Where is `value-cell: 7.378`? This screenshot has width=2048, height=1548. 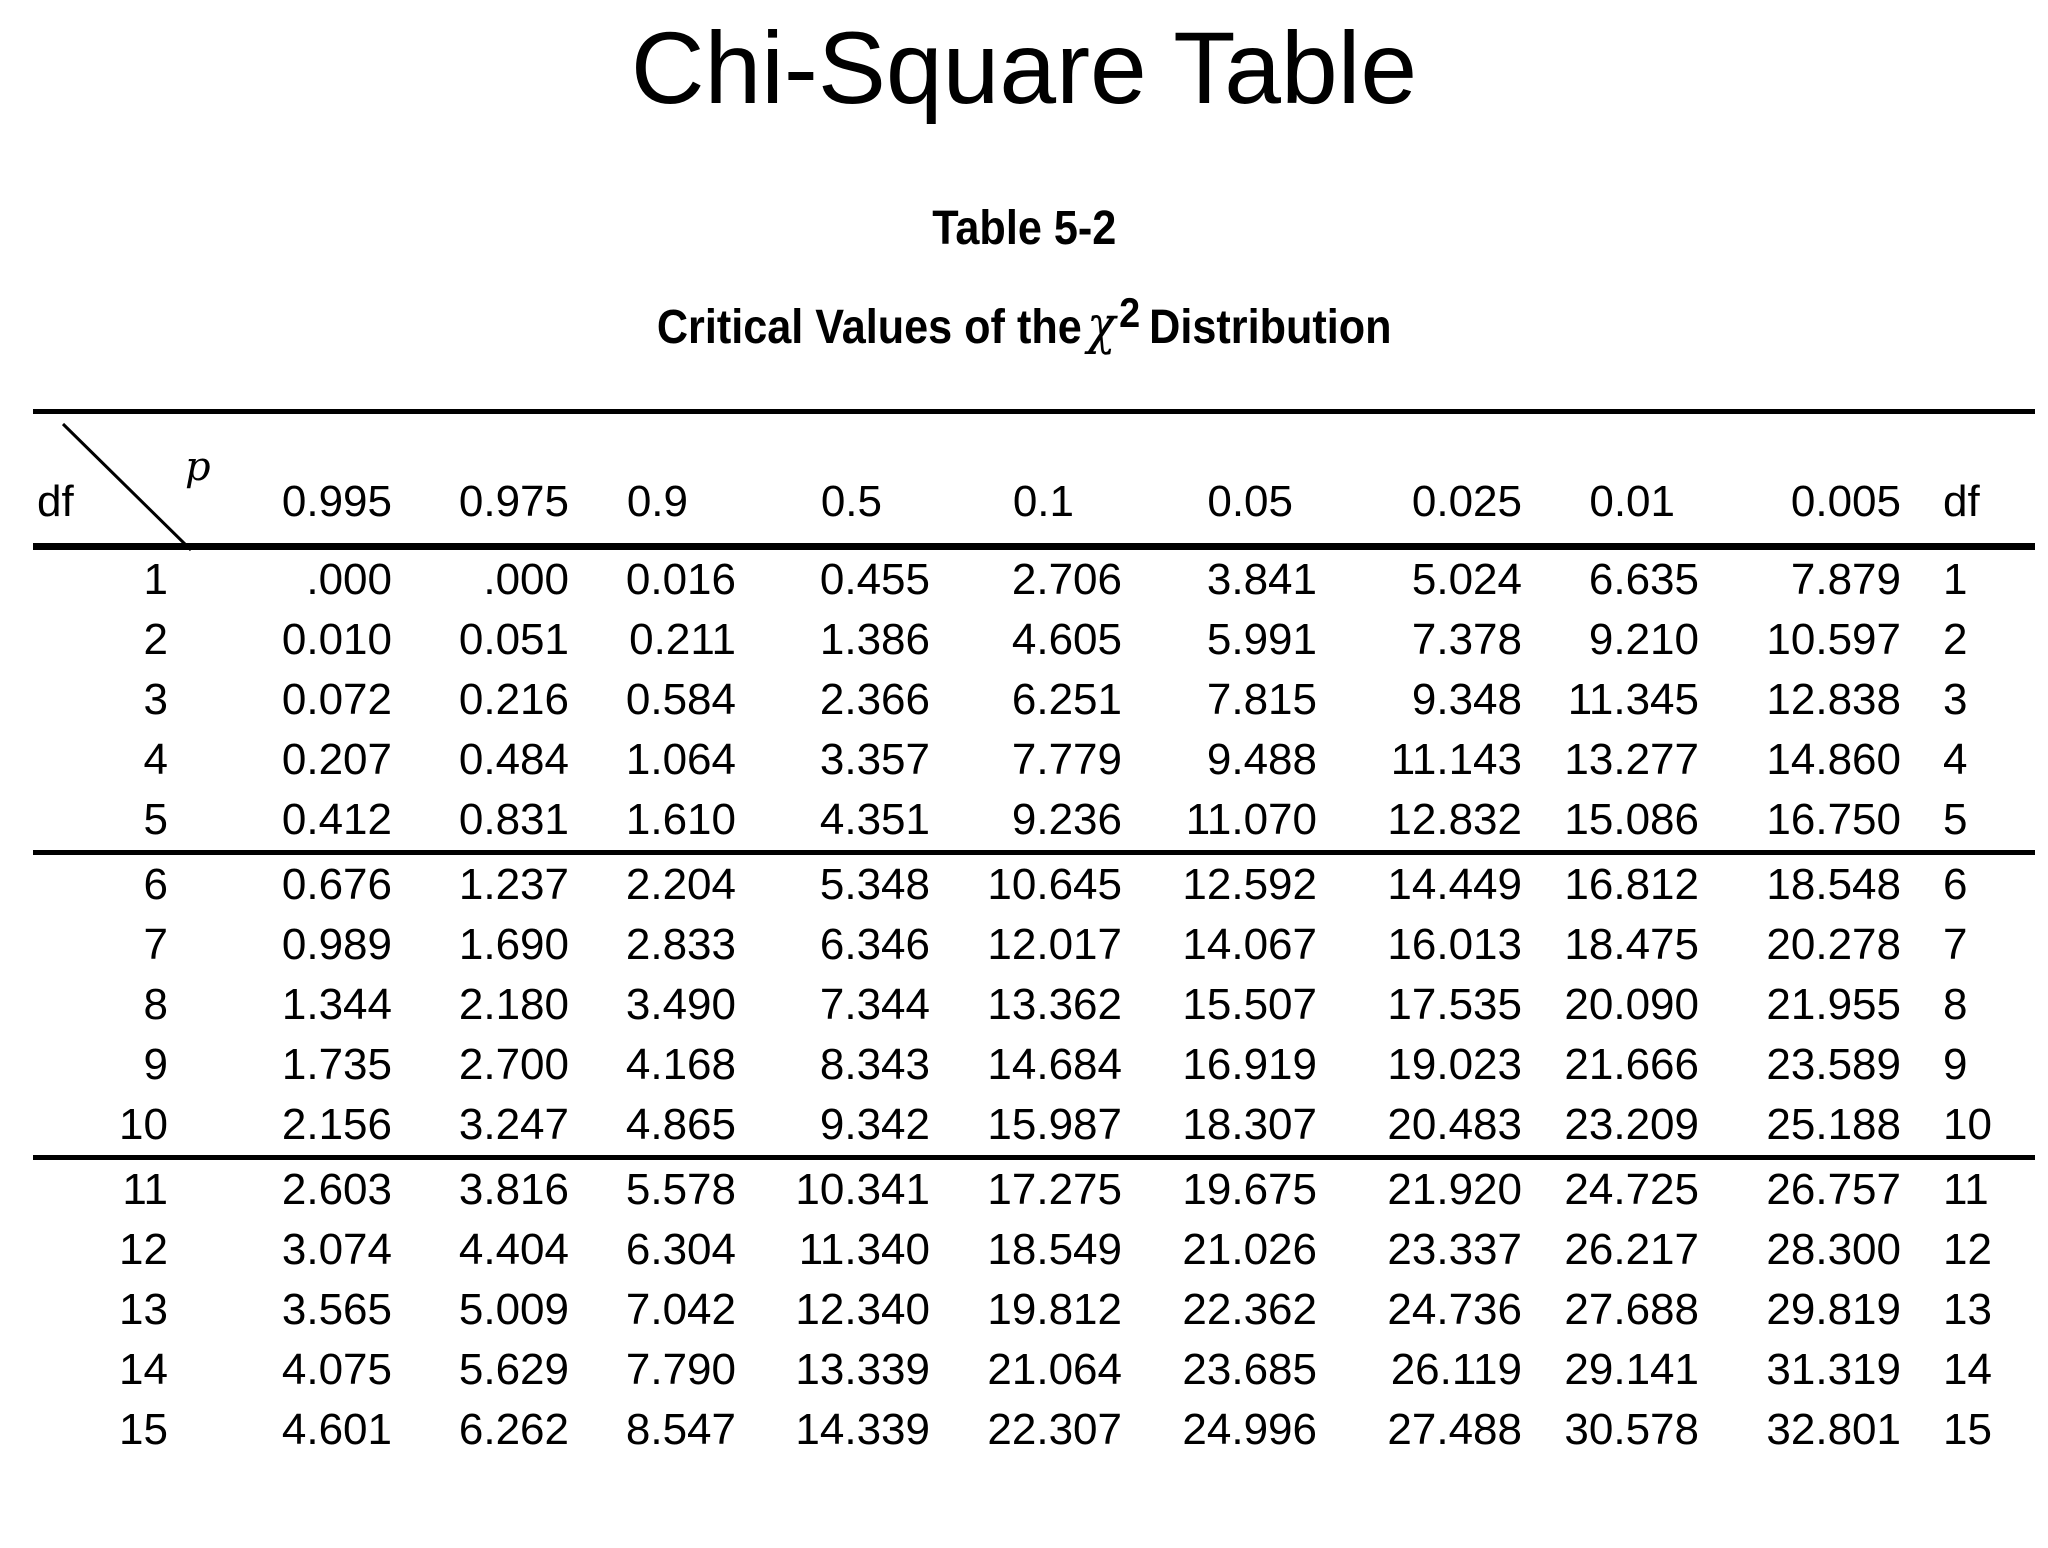 value-cell: 7.378 is located at coordinates (1466, 640).